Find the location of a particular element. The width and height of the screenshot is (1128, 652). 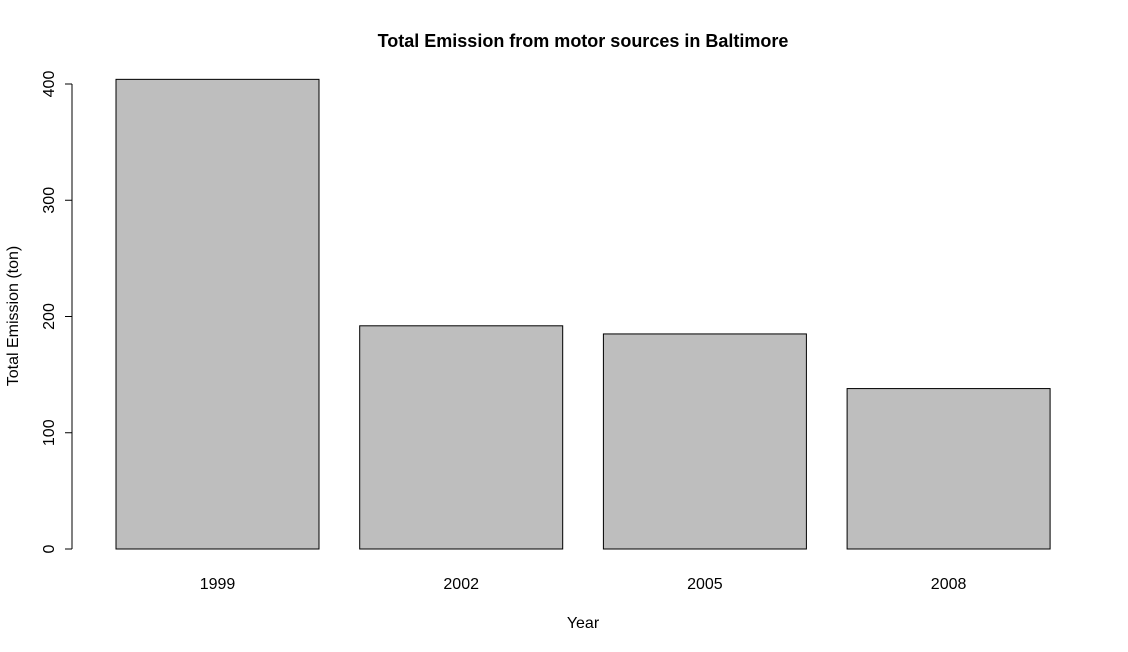

x-axis-tick-labels: 1999 2002 2005 2008 is located at coordinates (583, 584).